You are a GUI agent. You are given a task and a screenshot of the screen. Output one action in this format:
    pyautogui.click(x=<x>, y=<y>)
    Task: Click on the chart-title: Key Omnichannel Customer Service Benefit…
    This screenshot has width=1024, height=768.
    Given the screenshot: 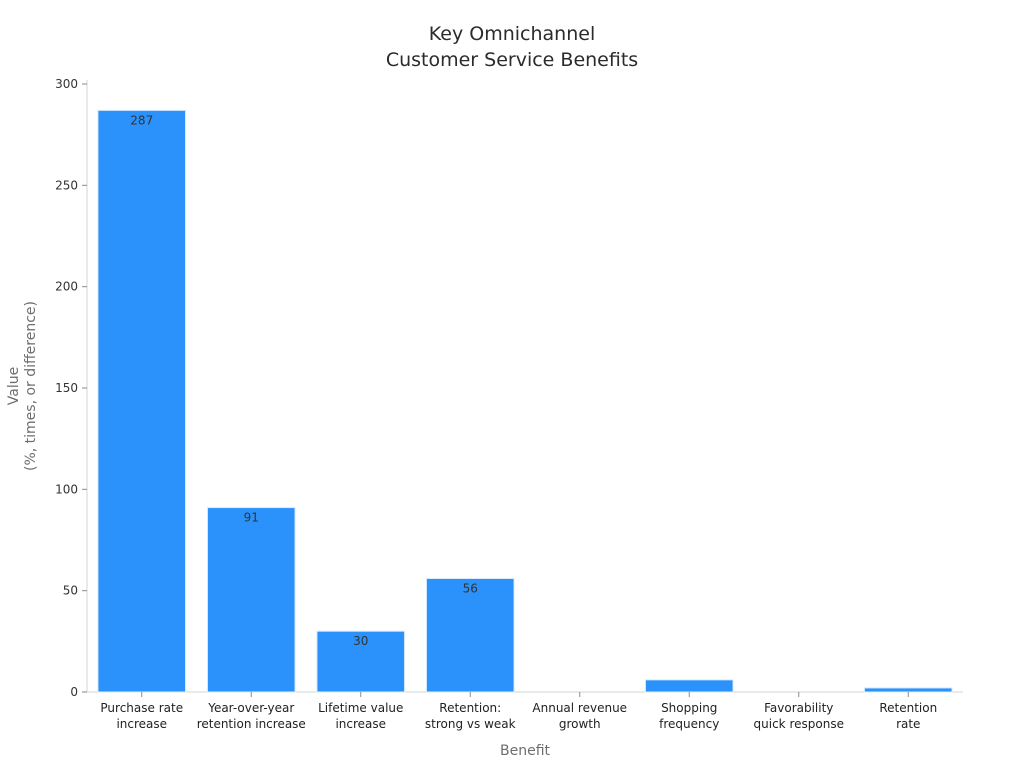 What is the action you would take?
    pyautogui.click(x=512, y=47)
    